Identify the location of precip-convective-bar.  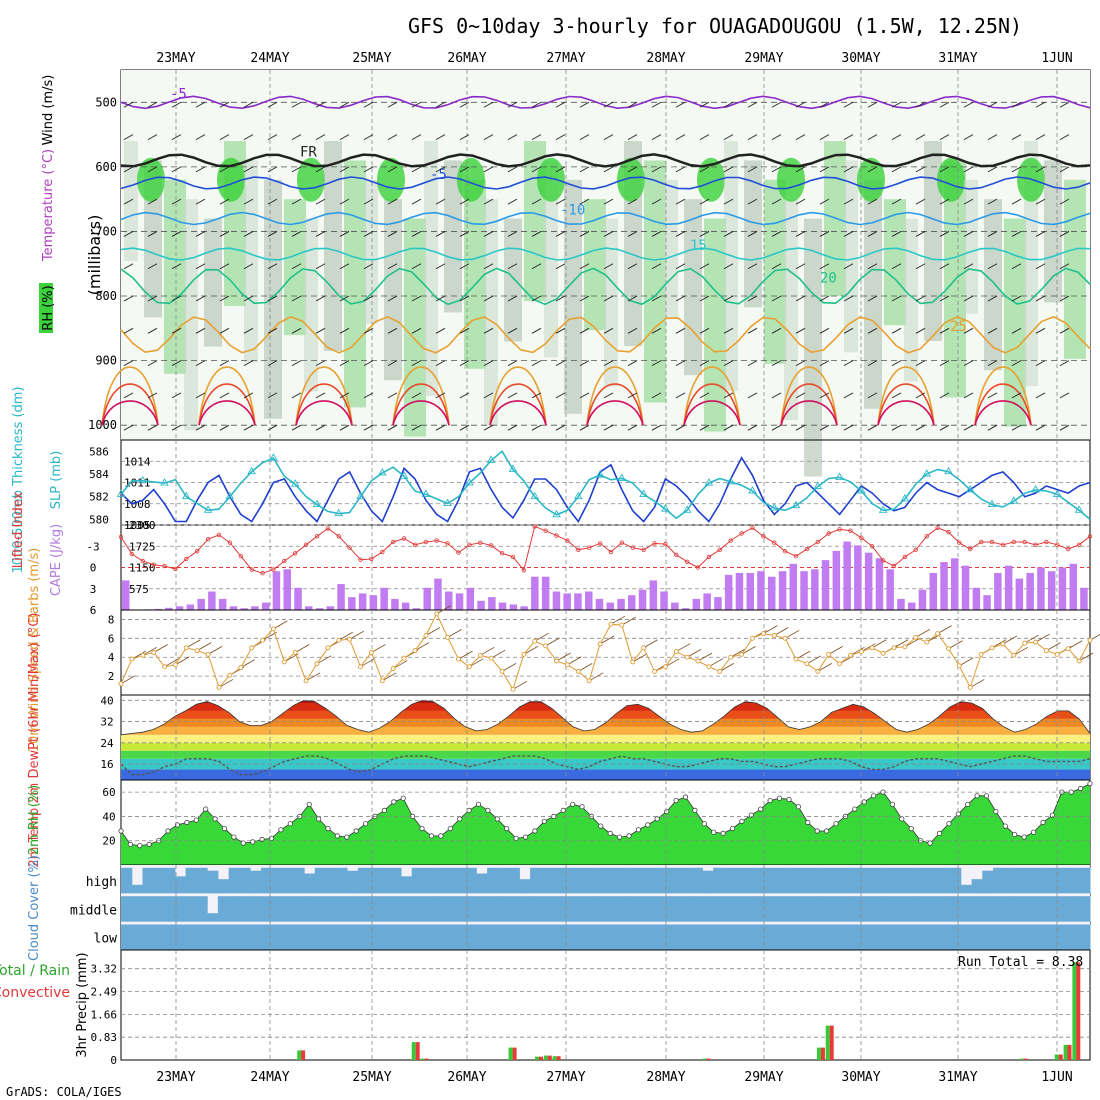
(426, 1059).